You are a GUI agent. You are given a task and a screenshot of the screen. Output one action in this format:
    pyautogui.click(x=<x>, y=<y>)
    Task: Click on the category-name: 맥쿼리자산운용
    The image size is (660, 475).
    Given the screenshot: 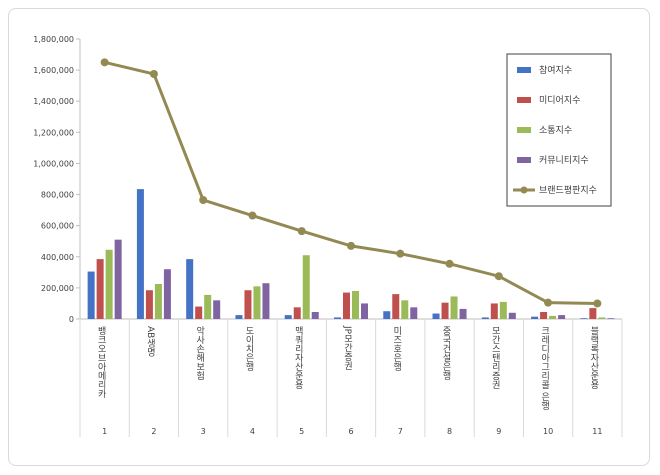 What is the action you would take?
    pyautogui.click(x=298, y=357)
    